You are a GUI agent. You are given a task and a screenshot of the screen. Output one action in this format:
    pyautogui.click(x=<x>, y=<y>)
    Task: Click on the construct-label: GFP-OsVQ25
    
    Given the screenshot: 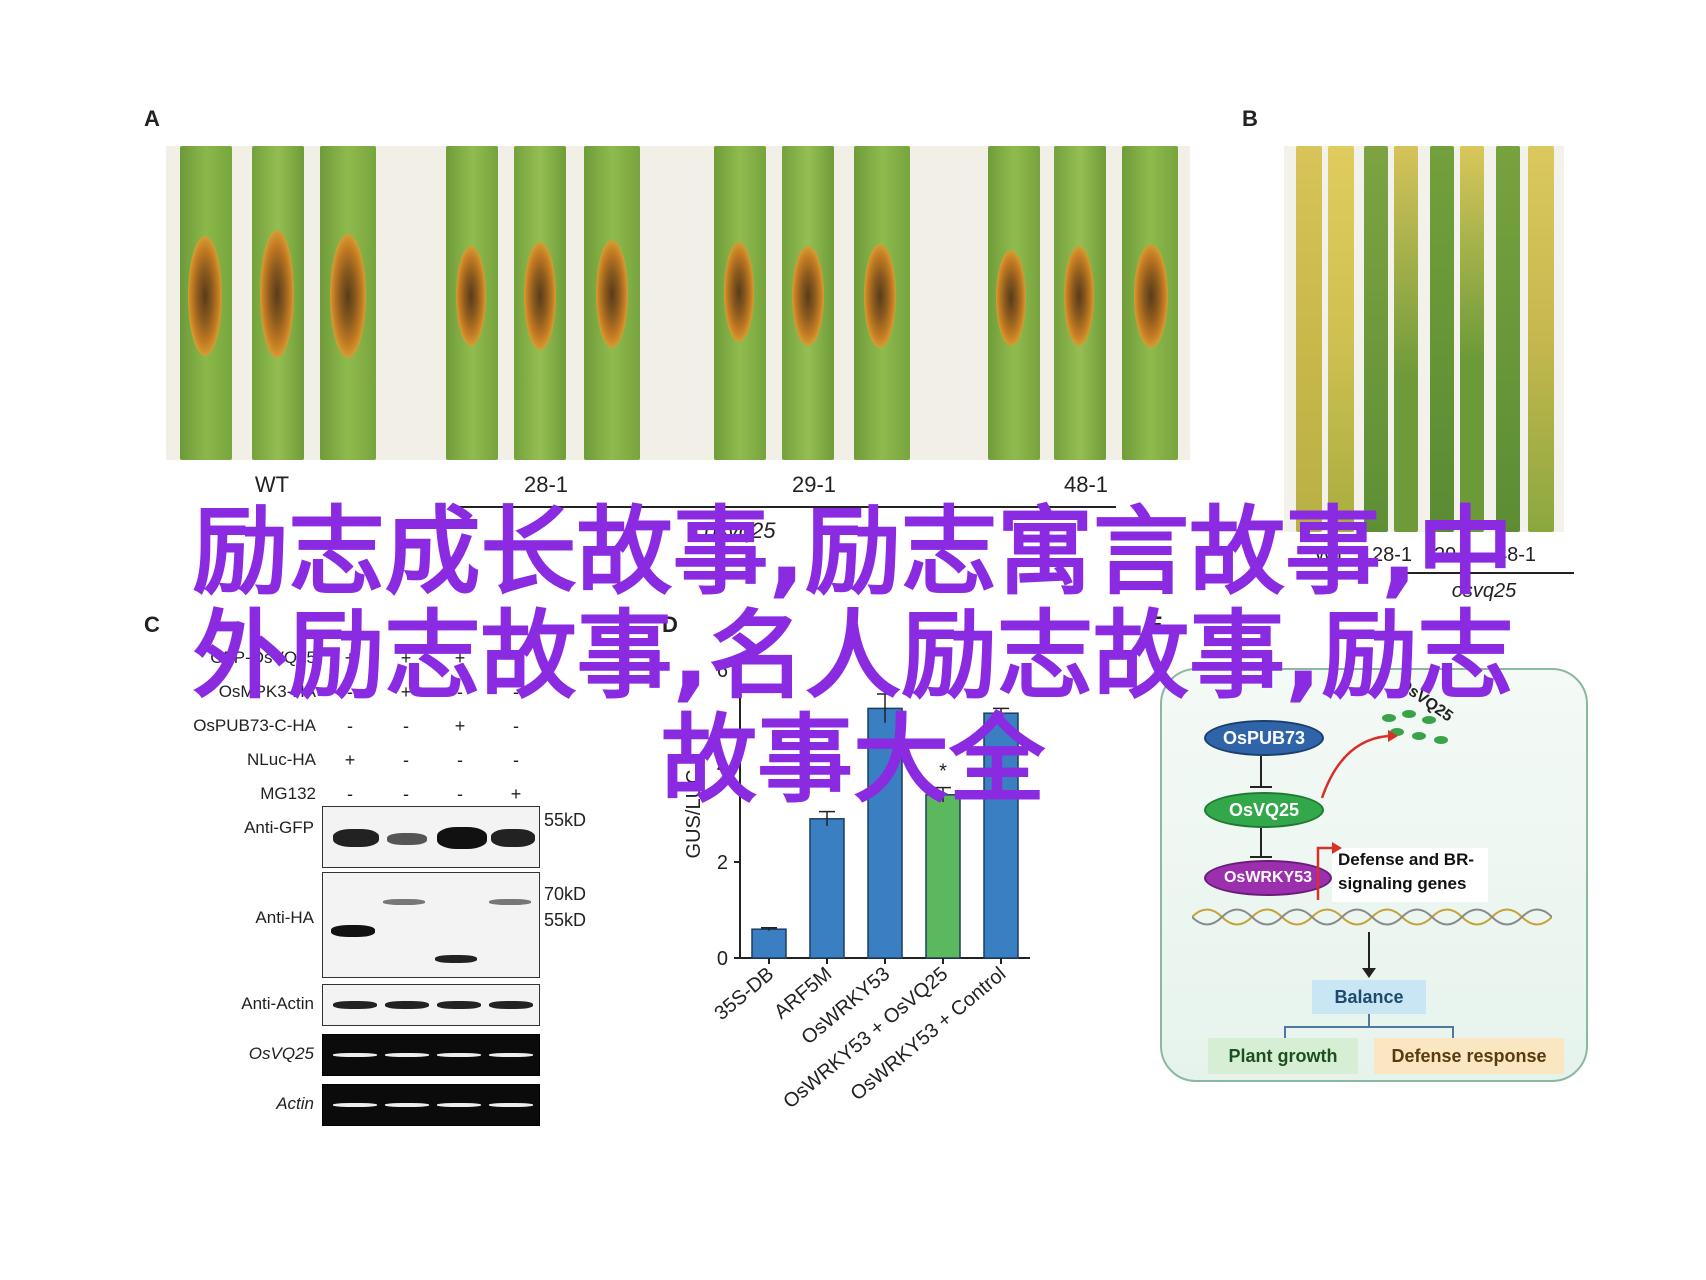 What is the action you would take?
    pyautogui.click(x=263, y=657)
    